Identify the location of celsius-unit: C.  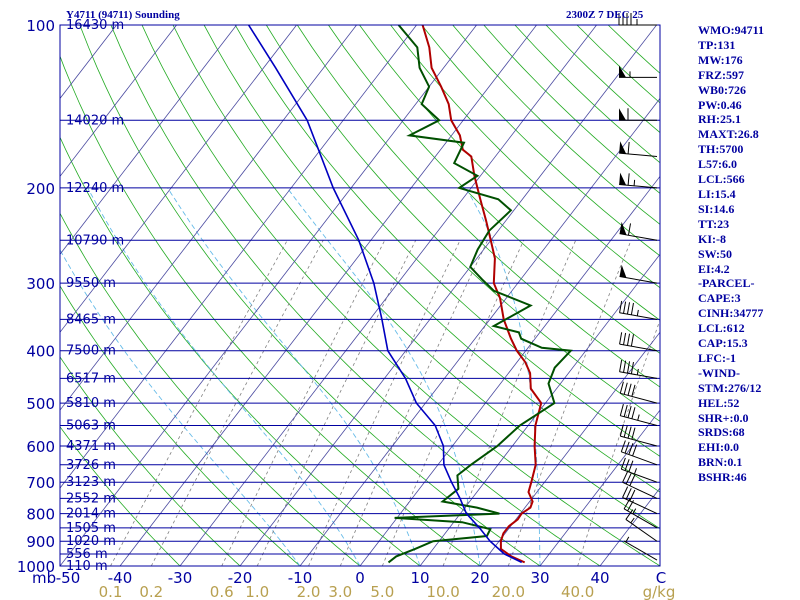
(661, 578).